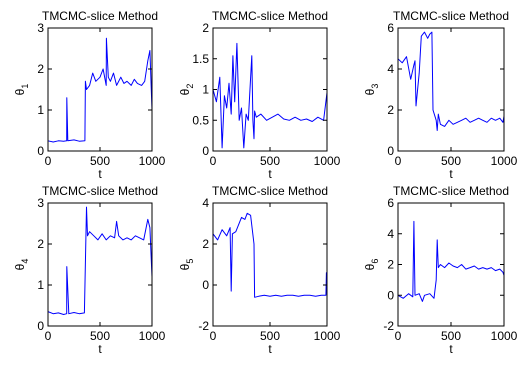 Image resolution: width=525 pixels, height=365 pixels. I want to click on y-axis-label: θ5, so click(186, 265).